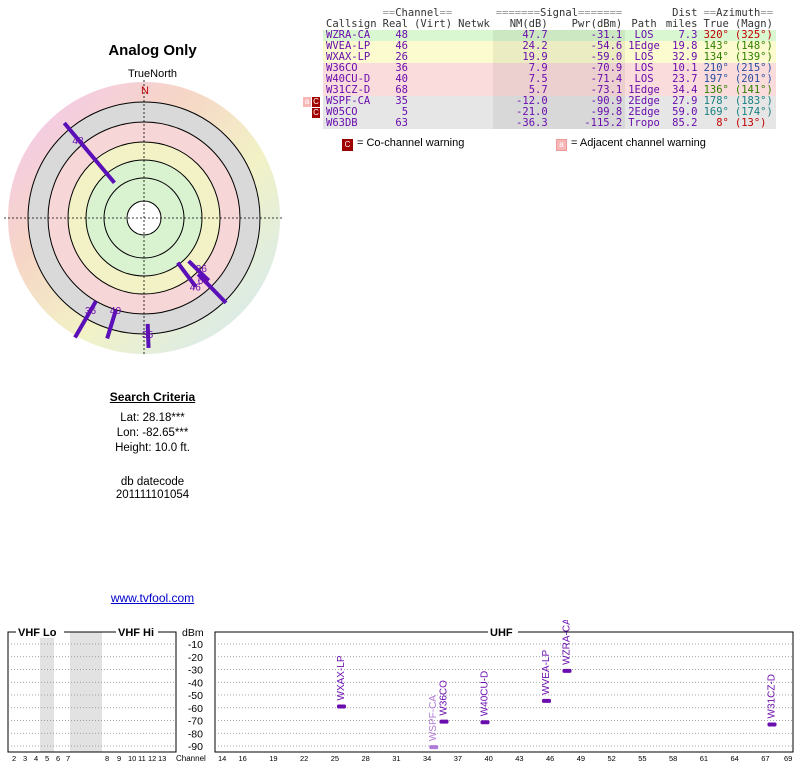 The image size is (800, 768). What do you see at coordinates (40, 632) in the screenshot?
I see `band-label-bg` at bounding box center [40, 632].